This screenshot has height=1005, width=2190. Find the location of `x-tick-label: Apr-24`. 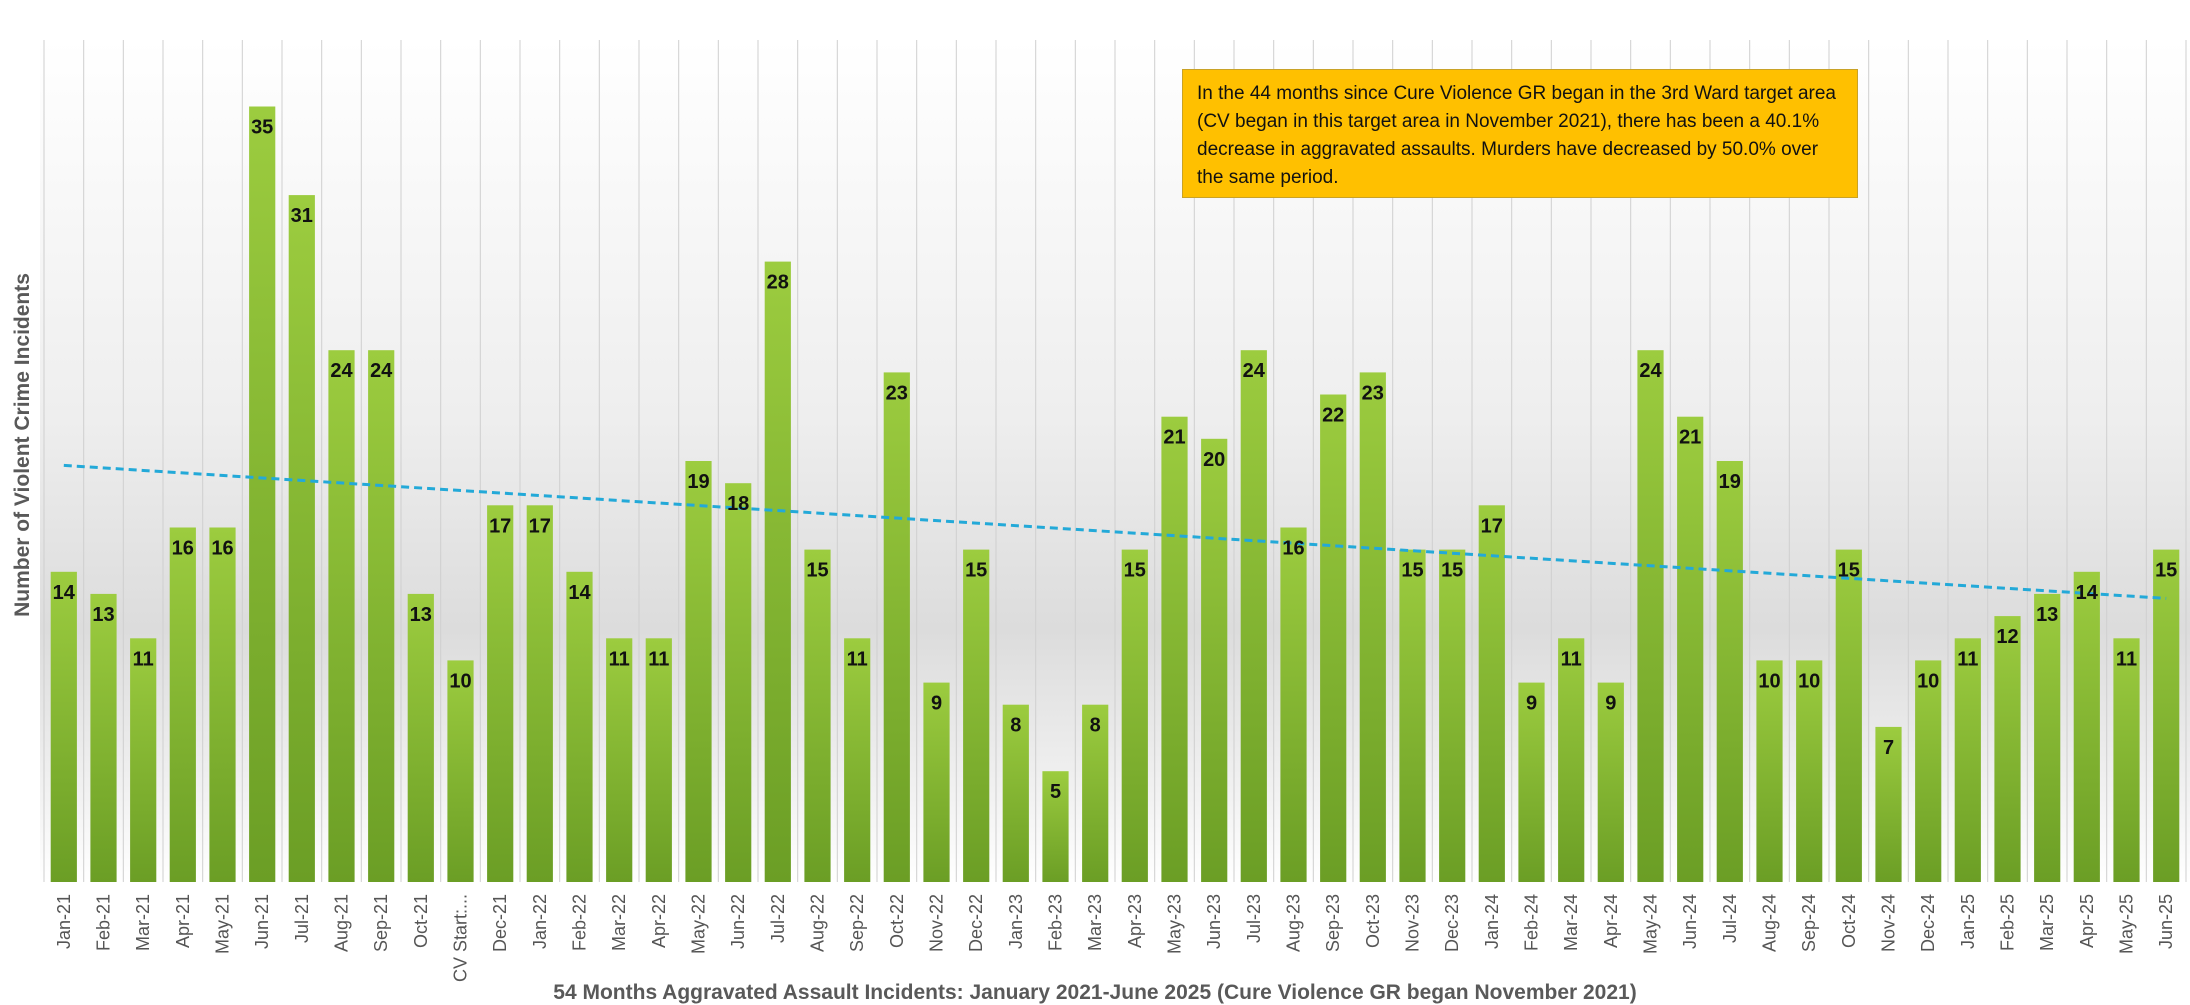

x-tick-label: Apr-24 is located at coordinates (1611, 921).